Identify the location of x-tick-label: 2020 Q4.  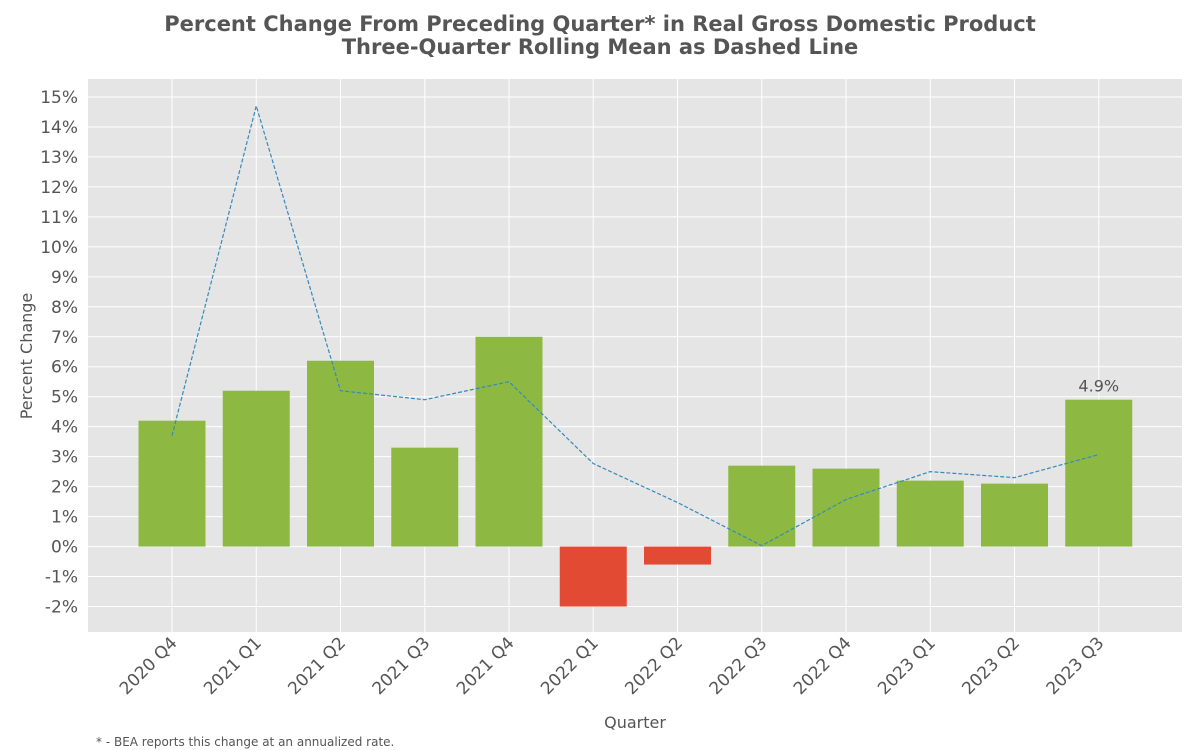
(149, 666).